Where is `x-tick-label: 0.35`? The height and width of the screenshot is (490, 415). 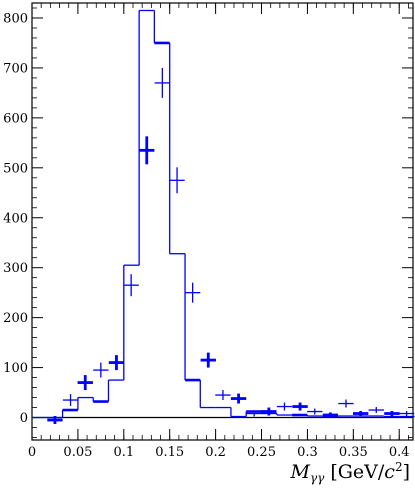
x-tick-label: 0.35 is located at coordinates (353, 452).